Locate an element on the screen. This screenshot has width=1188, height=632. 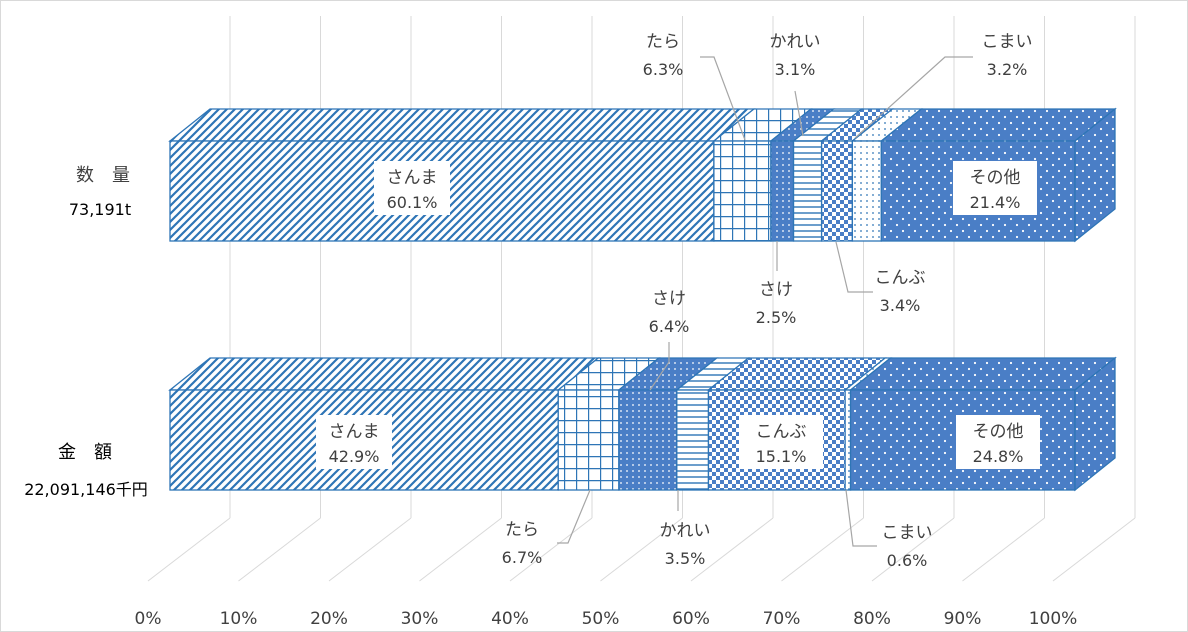
label-a-tara-value: 6.7% is located at coordinates (522, 557).